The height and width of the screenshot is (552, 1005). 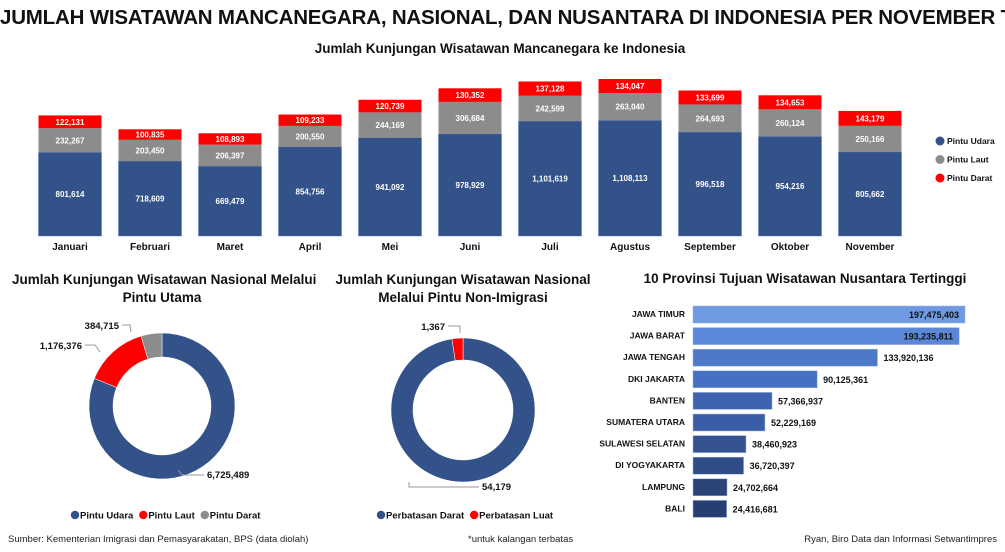 What do you see at coordinates (790, 186) in the screenshot?
I see `data-label: 954,216` at bounding box center [790, 186].